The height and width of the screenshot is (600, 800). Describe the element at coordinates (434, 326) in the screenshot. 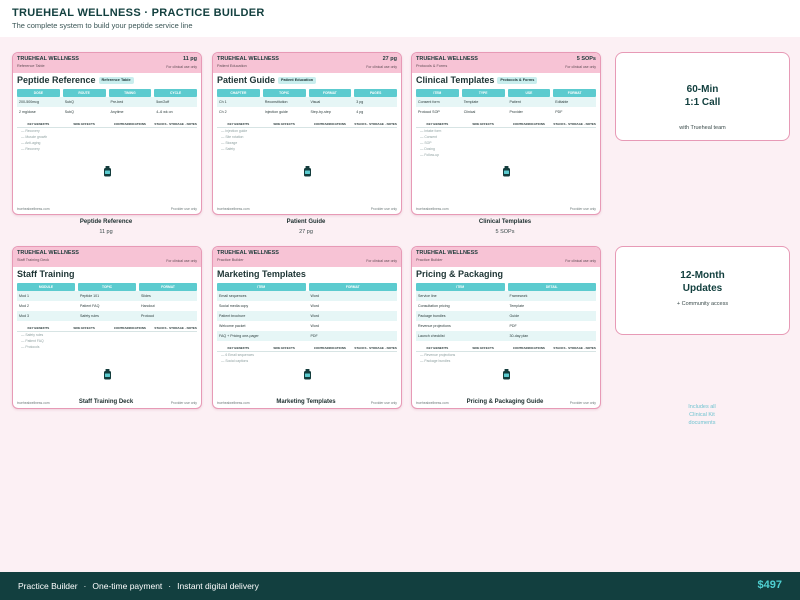

I see `table-cell: Revenue projections` at that location.